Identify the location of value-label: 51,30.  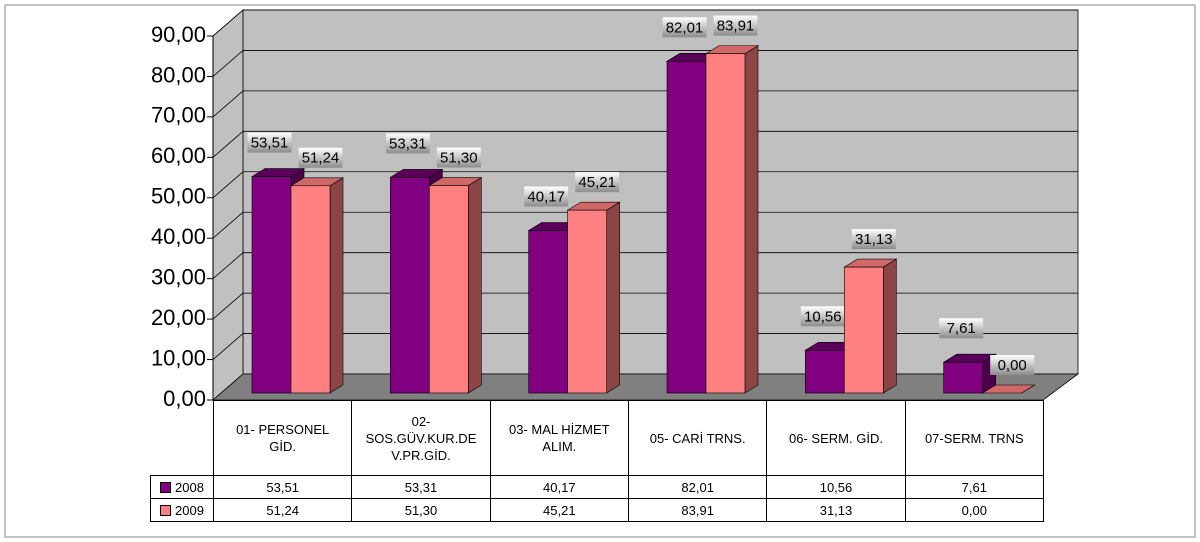
(459, 157).